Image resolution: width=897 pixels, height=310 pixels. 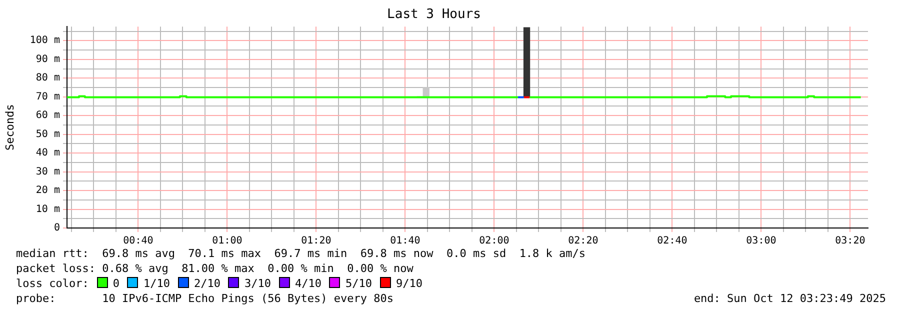 What do you see at coordinates (57, 228) in the screenshot?
I see `y-tick-label: 0` at bounding box center [57, 228].